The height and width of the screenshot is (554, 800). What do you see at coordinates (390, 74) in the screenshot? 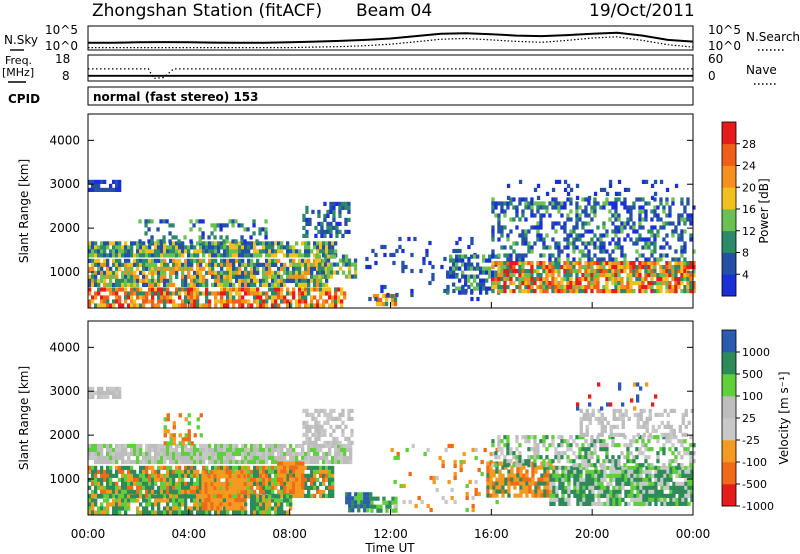
I see `frequency-series-group` at bounding box center [390, 74].